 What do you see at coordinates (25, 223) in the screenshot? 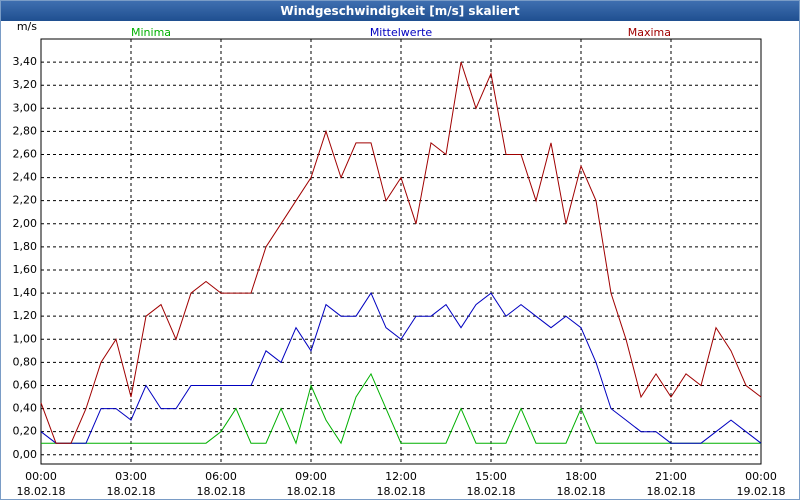
I see `y-tick-label: 2,00` at bounding box center [25, 223].